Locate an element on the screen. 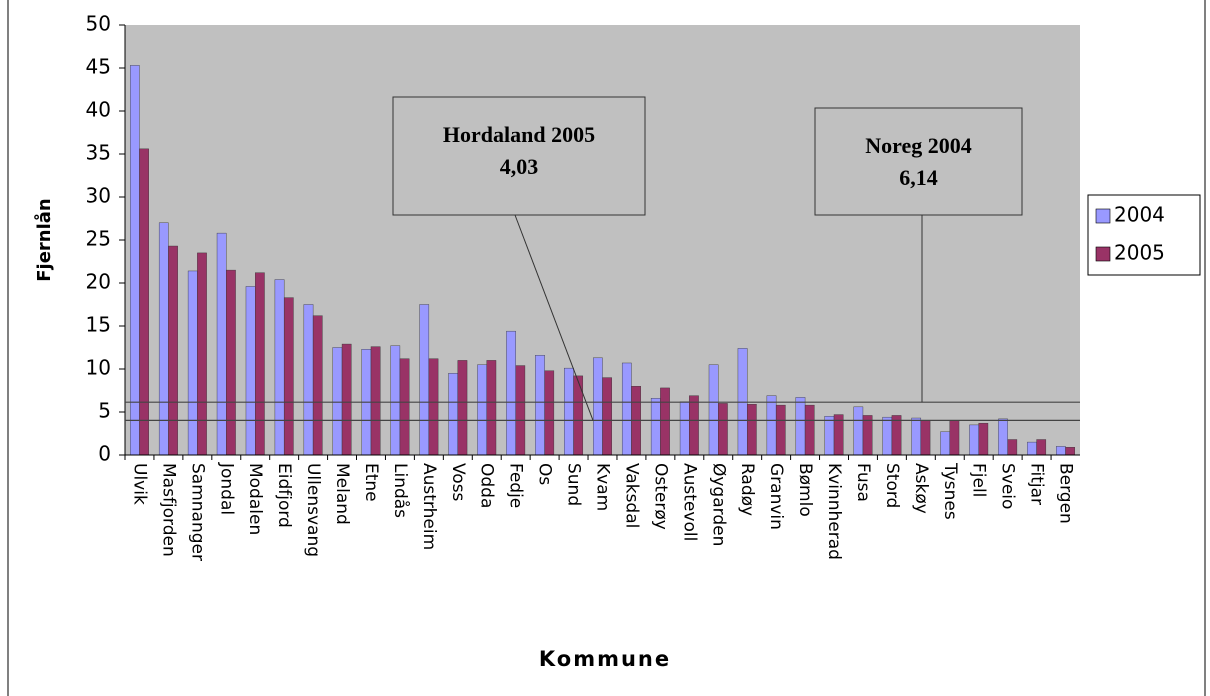 The height and width of the screenshot is (696, 1210). annotation-text: Noreg 2004 is located at coordinates (918, 145).